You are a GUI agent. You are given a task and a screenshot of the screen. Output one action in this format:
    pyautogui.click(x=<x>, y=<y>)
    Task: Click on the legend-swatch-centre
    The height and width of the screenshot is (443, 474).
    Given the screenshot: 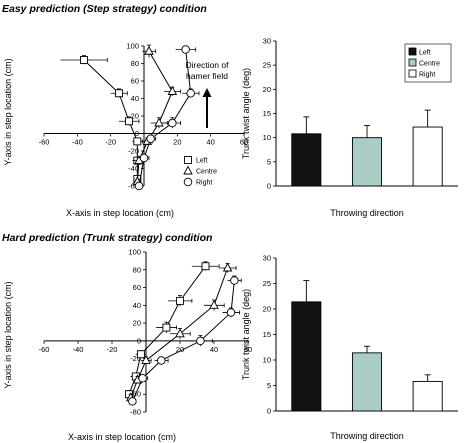 What is the action you would take?
    pyautogui.click(x=412, y=62)
    